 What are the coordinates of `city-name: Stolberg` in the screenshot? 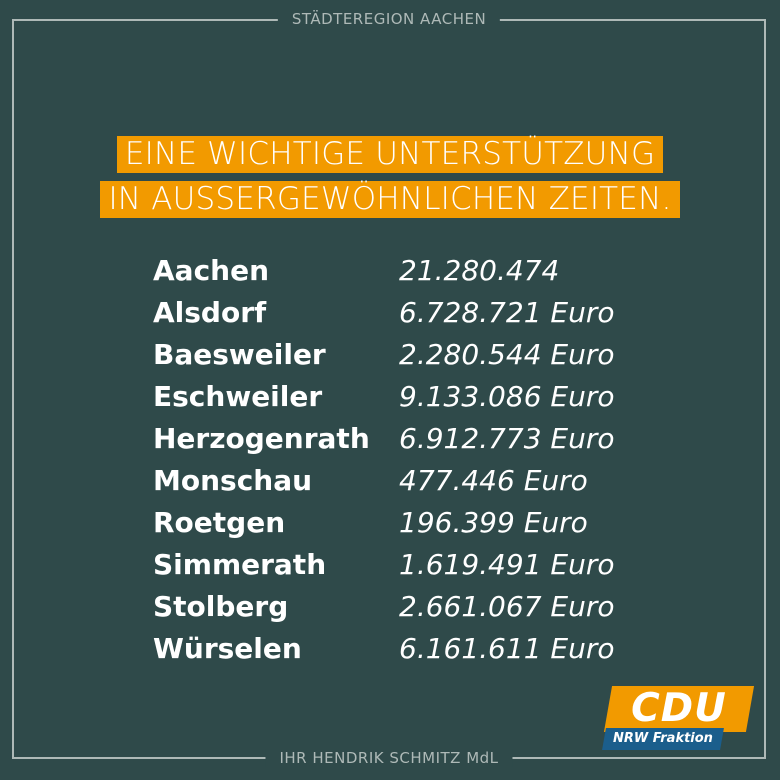 It's located at (221, 606).